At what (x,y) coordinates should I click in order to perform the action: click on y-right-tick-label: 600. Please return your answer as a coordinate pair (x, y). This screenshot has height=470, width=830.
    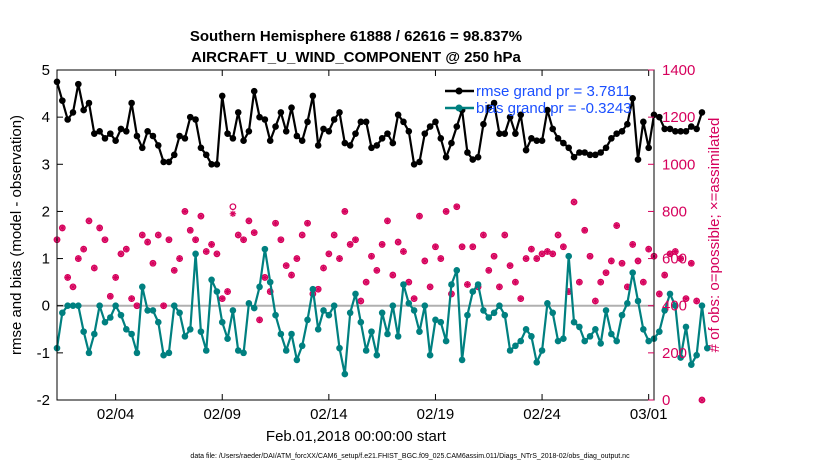
    Looking at the image, I should click on (674, 259).